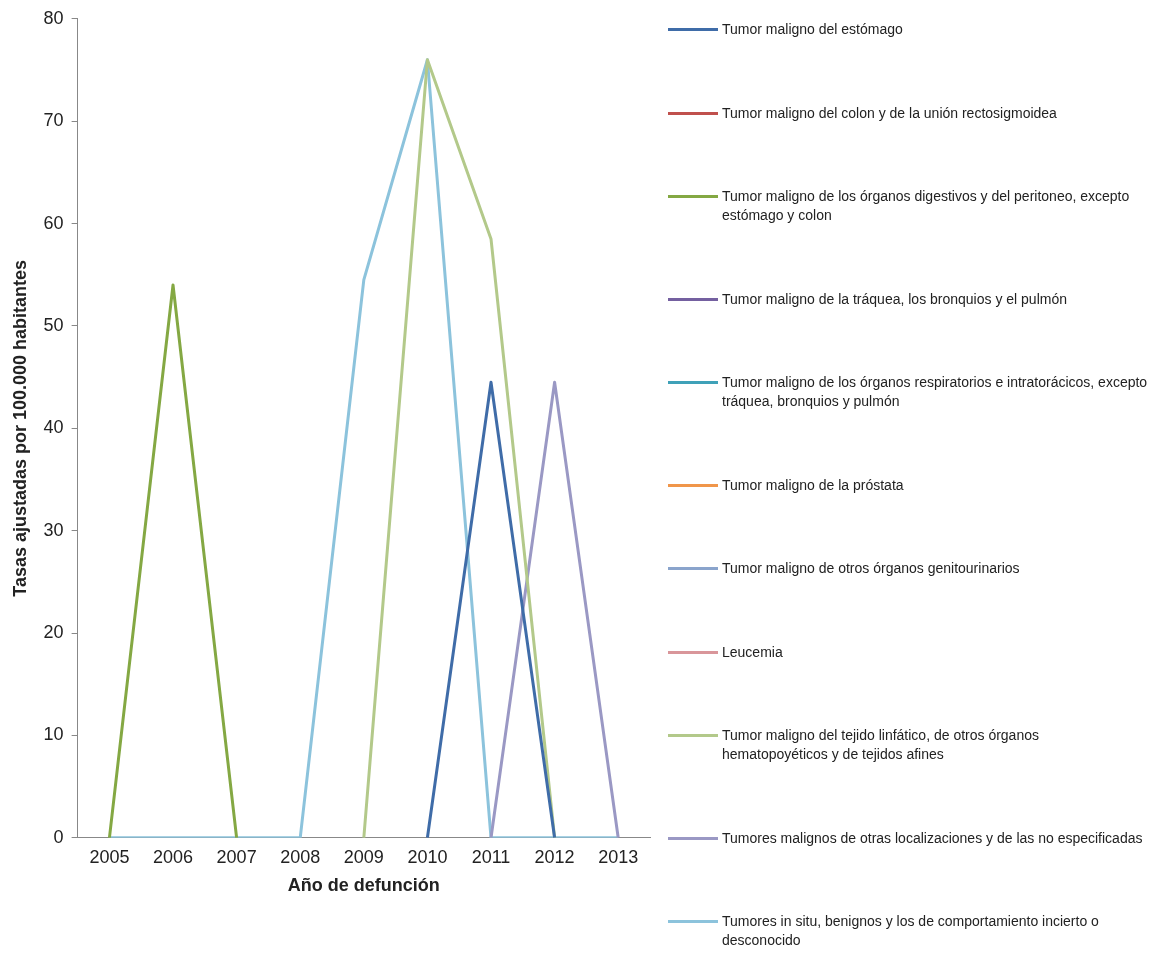  Describe the element at coordinates (300, 856) in the screenshot. I see `x-tick-label: 2008` at that location.